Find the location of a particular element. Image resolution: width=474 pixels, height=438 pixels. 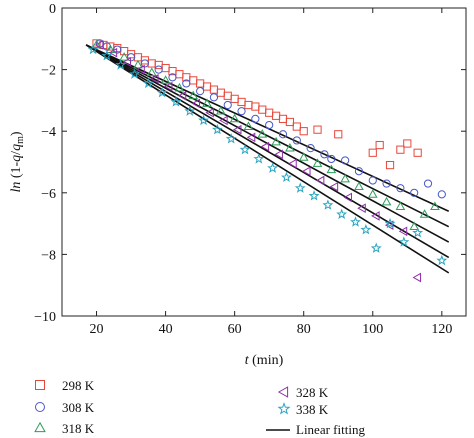

y-tick-label: −6 is located at coordinates (48, 194).